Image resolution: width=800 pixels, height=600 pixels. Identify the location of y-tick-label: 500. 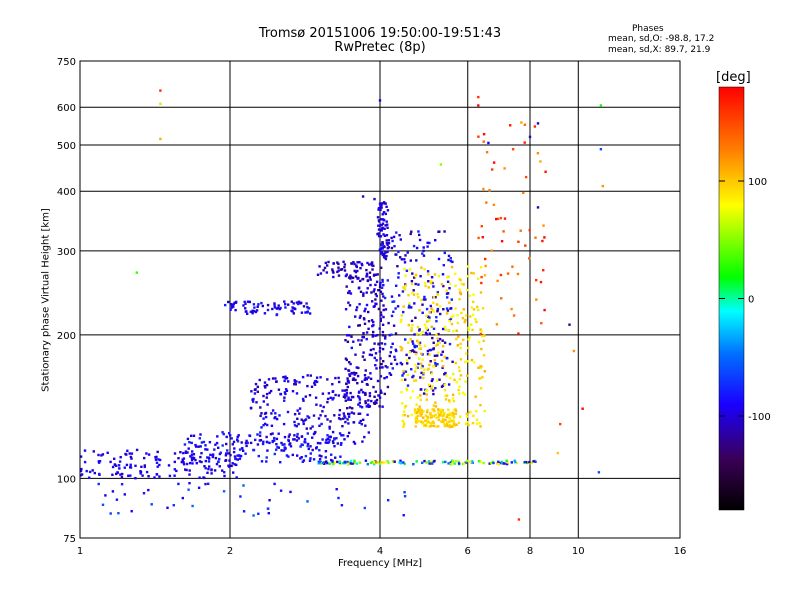
(66, 146).